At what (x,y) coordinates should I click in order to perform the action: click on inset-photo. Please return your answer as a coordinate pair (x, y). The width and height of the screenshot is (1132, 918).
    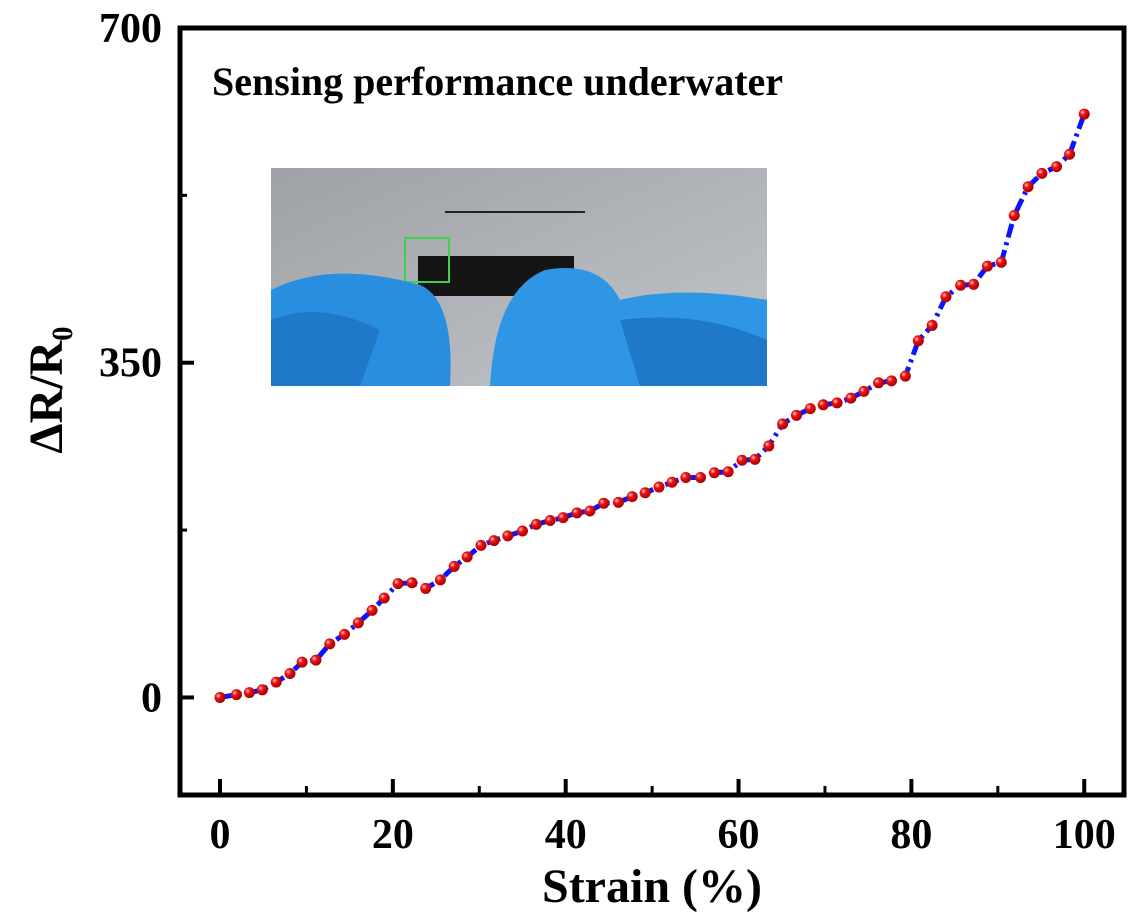
    Looking at the image, I should click on (519, 277).